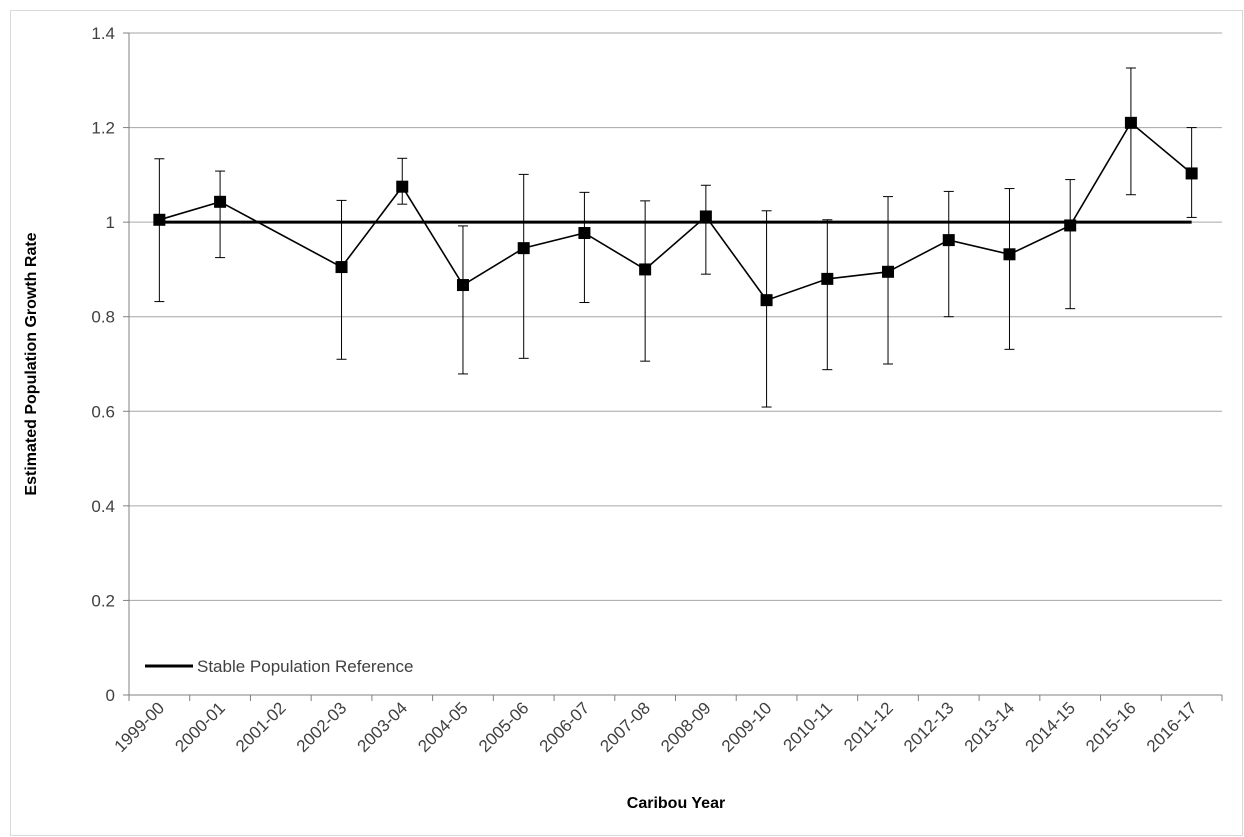 The height and width of the screenshot is (837, 1244). What do you see at coordinates (103, 33) in the screenshot?
I see `y-tick-label: 1.4` at bounding box center [103, 33].